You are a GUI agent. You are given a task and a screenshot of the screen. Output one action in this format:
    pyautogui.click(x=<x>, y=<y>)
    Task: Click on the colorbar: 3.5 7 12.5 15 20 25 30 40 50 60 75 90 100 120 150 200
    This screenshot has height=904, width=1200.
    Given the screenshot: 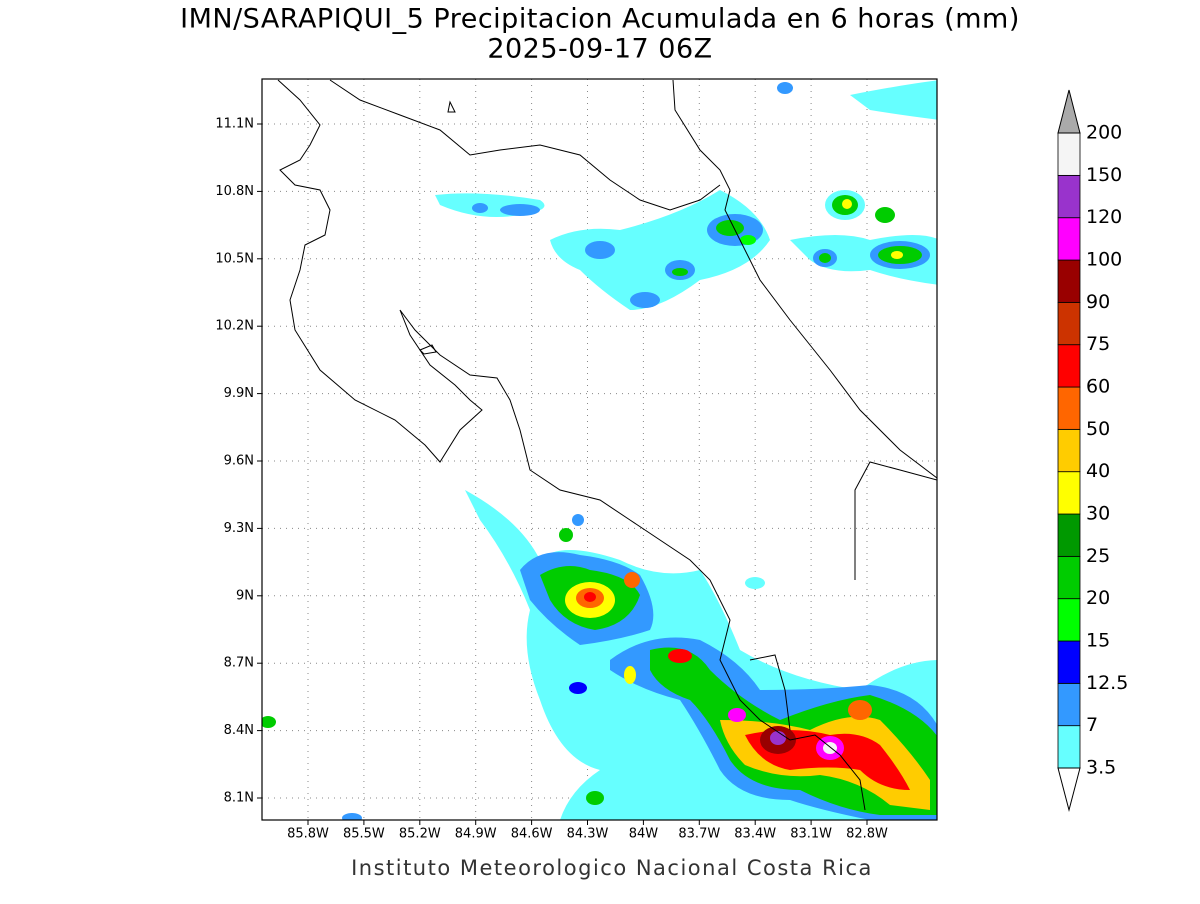 What is the action you would take?
    pyautogui.click(x=1092, y=450)
    